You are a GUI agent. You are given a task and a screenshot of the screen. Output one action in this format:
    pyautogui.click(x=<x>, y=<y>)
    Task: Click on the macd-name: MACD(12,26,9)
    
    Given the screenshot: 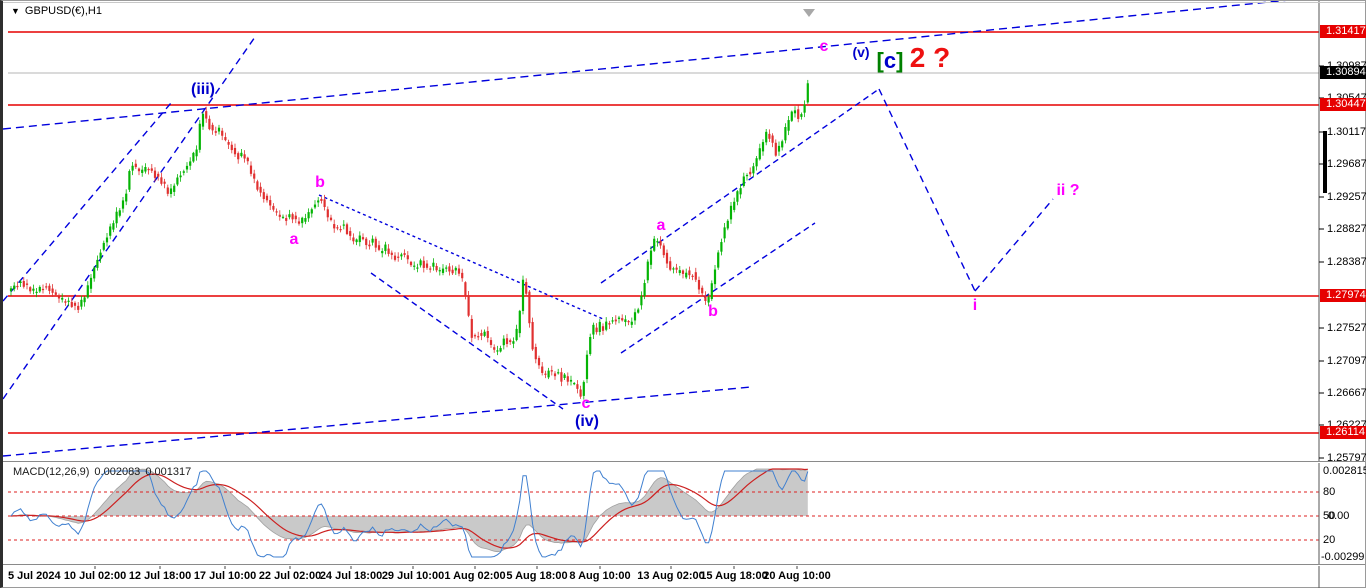 What is the action you would take?
    pyautogui.click(x=51, y=472)
    